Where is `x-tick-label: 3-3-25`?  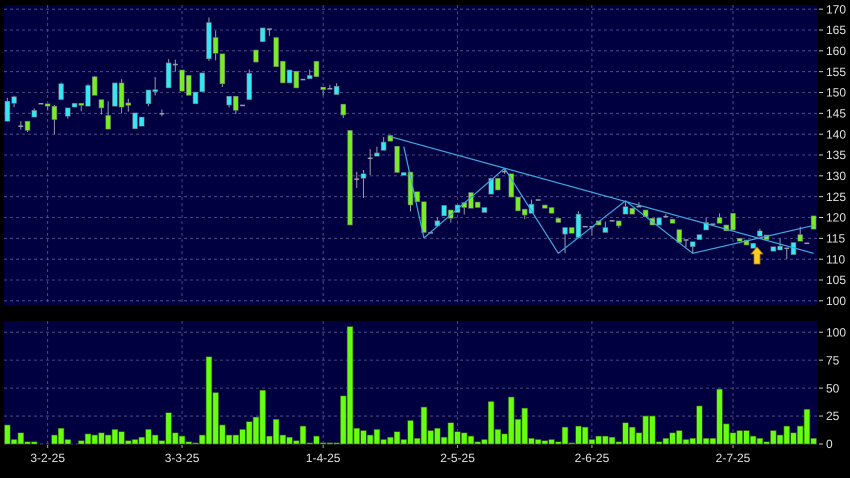 x-tick-label: 3-3-25 is located at coordinates (182, 458).